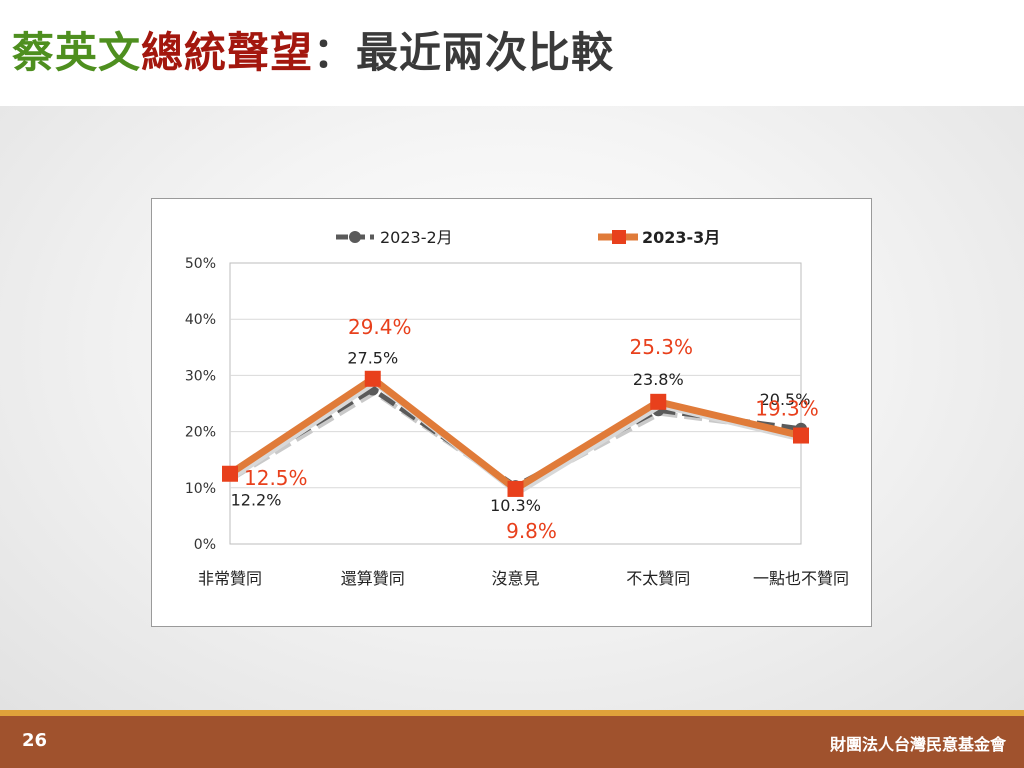 The height and width of the screenshot is (768, 1024). Describe the element at coordinates (512, 713) in the screenshot. I see `footer-stripe` at that location.